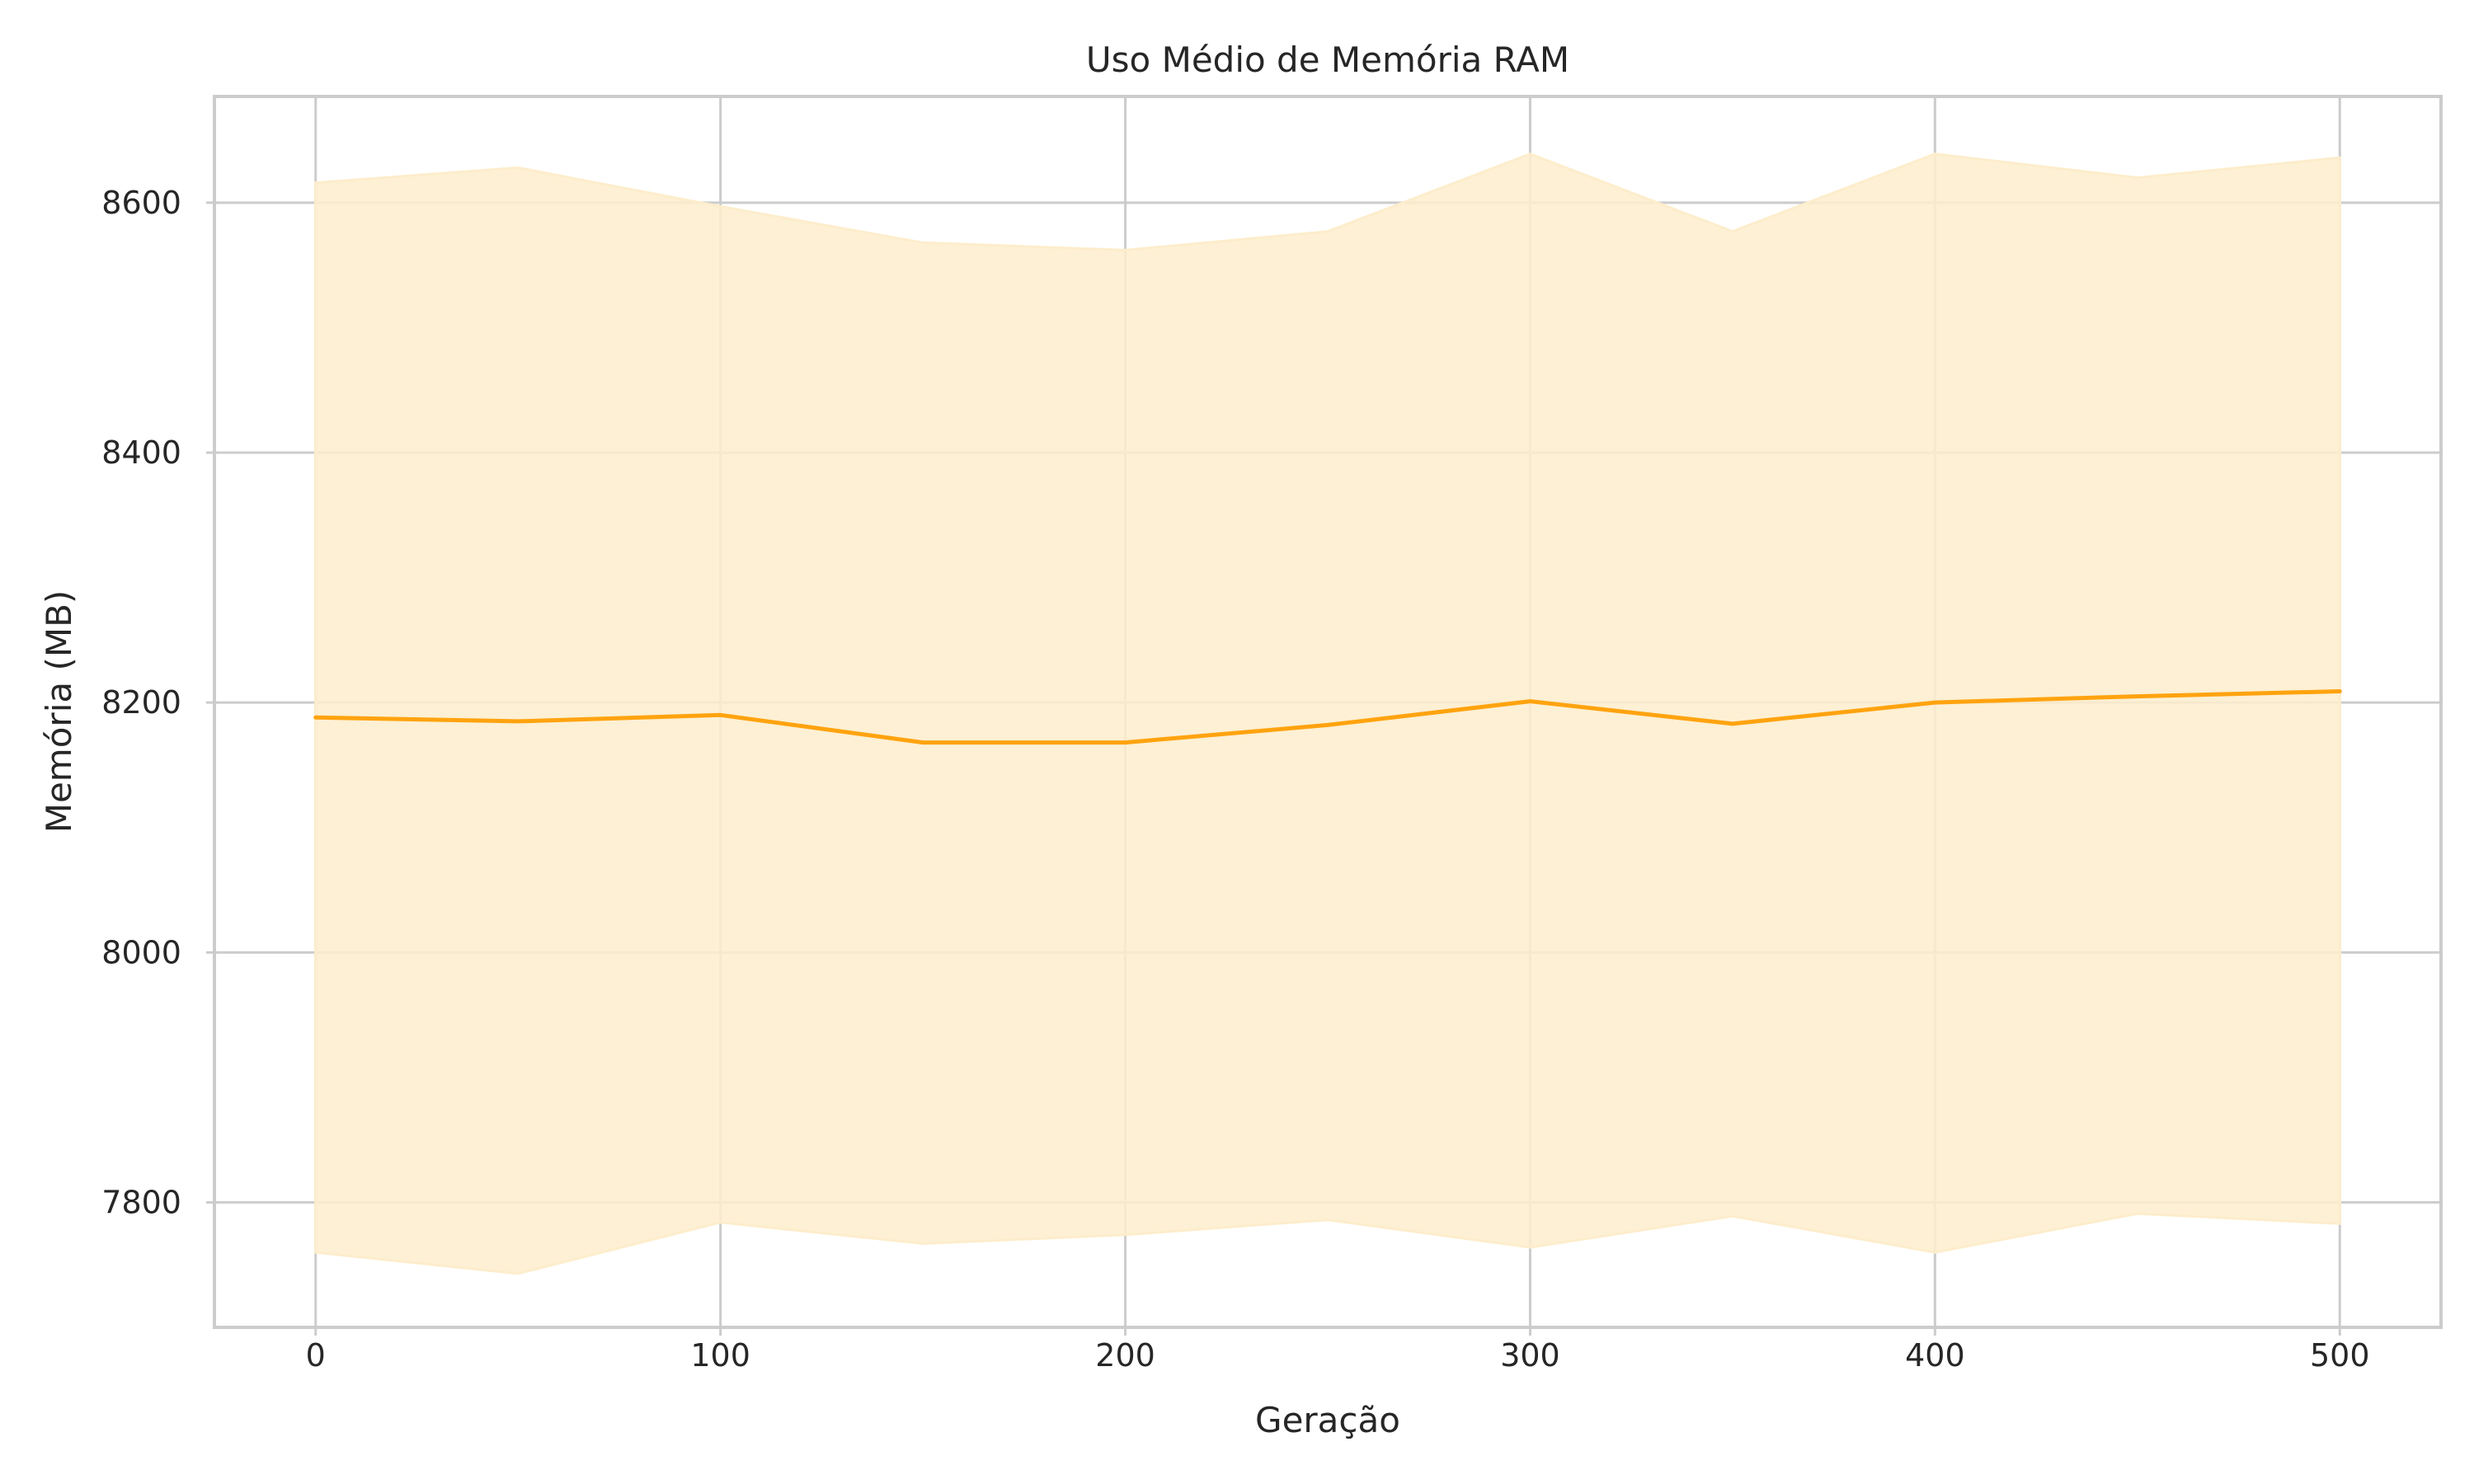 The height and width of the screenshot is (1484, 2474). Describe the element at coordinates (1338, 1350) in the screenshot. I see `x-axis-ticks: 0 100 200 300 400 500` at that location.